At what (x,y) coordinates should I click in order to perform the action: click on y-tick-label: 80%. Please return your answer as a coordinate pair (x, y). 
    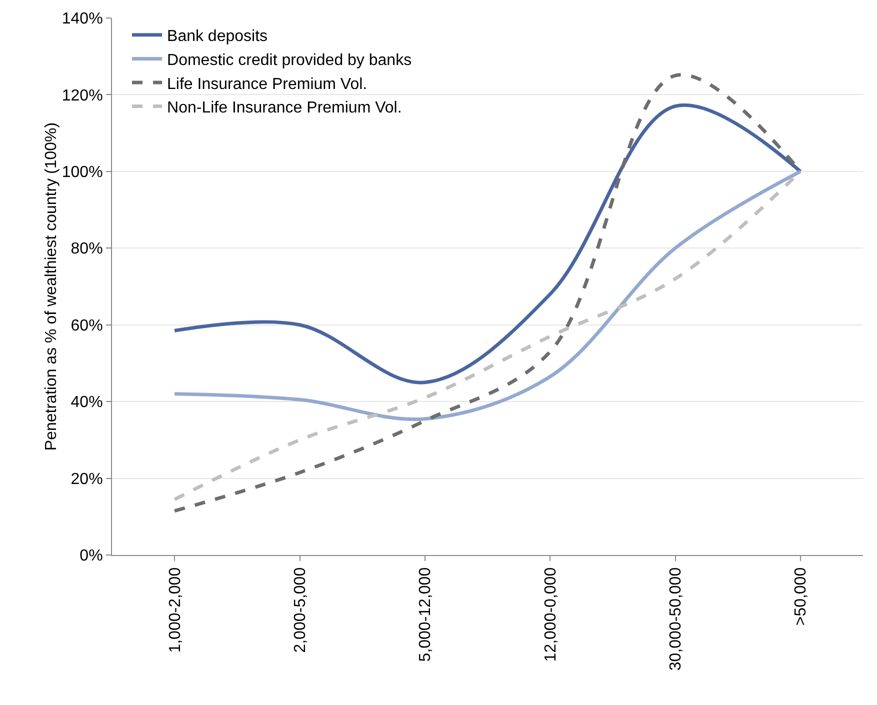
    Looking at the image, I should click on (86, 249).